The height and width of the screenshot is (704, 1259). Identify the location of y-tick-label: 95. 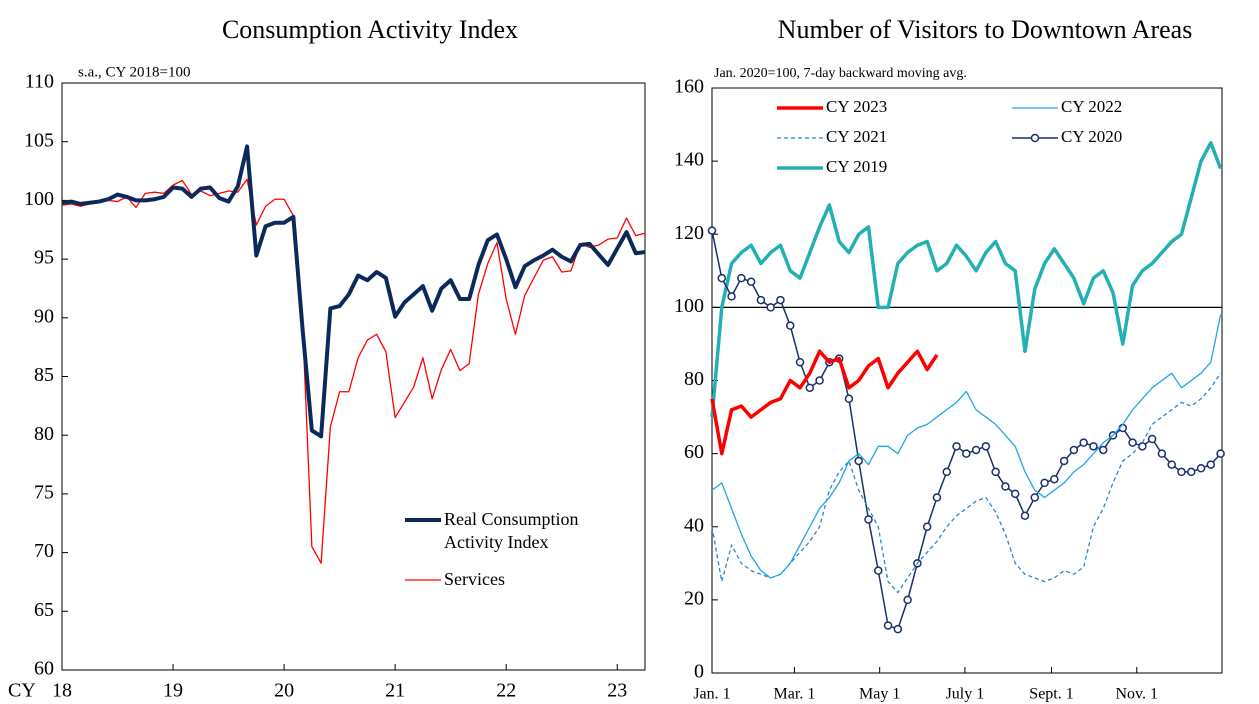
(44, 258).